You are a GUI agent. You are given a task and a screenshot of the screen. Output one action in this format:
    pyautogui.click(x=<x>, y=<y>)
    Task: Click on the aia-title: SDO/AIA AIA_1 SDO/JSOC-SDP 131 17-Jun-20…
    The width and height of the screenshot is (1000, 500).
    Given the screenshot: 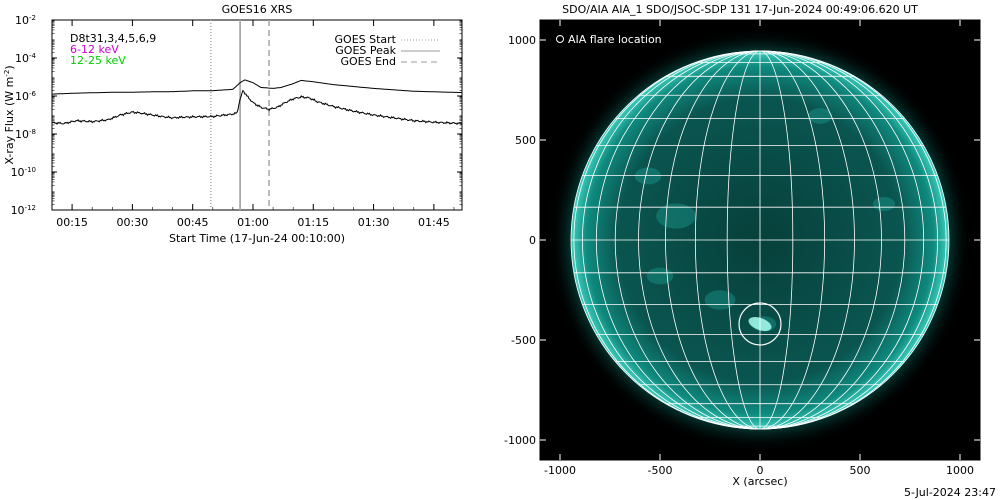 What is the action you would take?
    pyautogui.click(x=740, y=9)
    